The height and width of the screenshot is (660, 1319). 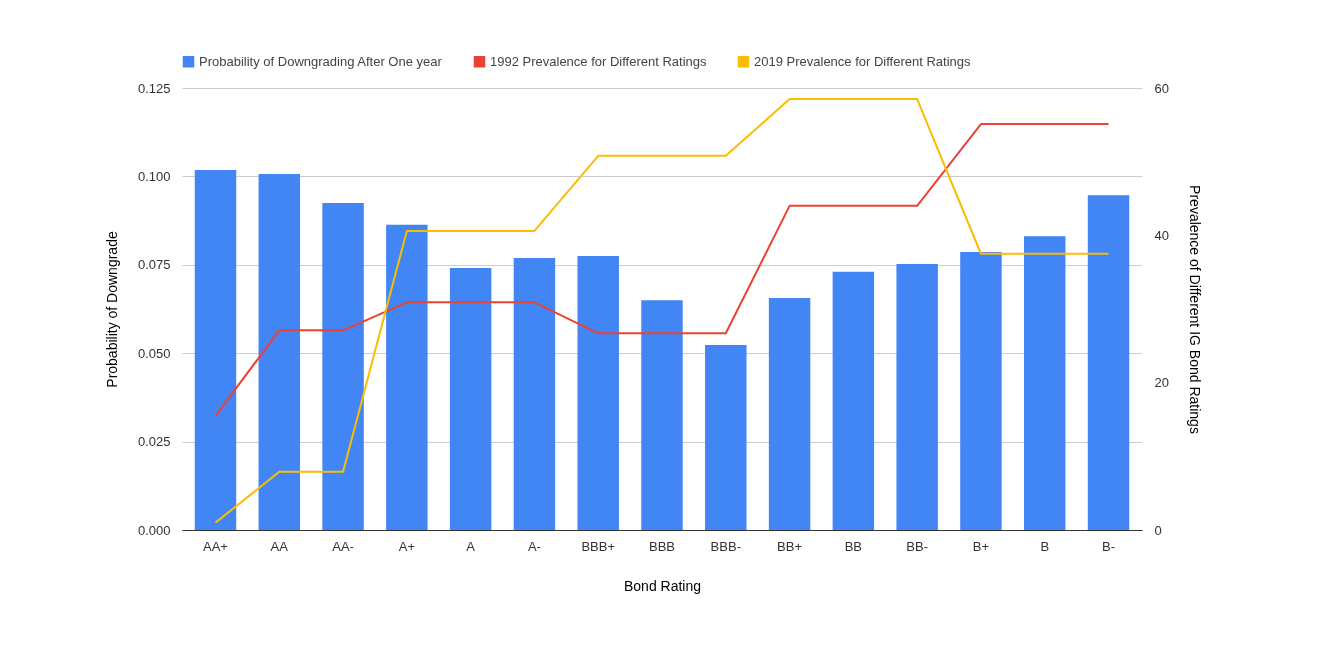 What do you see at coordinates (1109, 546) in the screenshot?
I see `x-tick-label: B-` at bounding box center [1109, 546].